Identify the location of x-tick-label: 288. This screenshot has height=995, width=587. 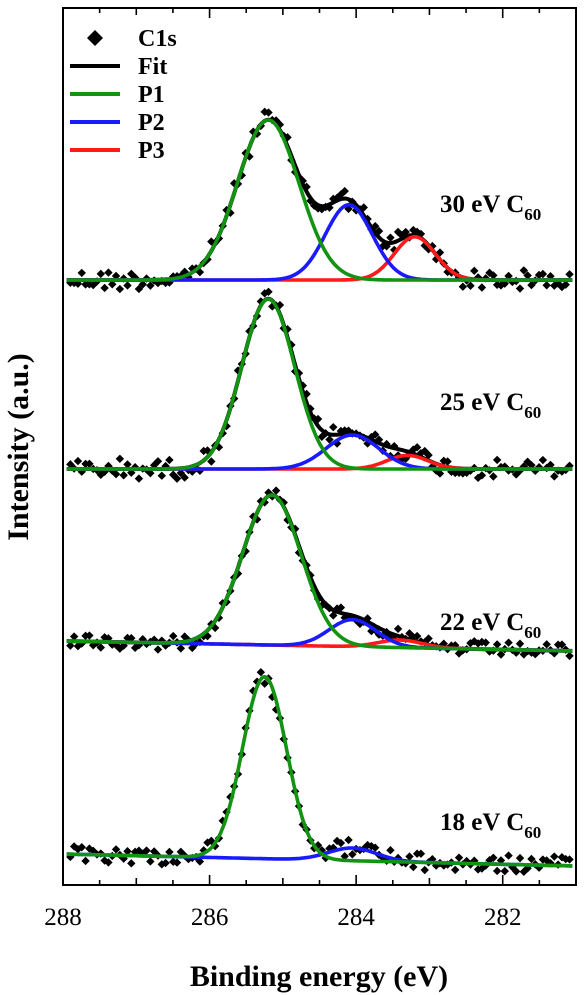
(63, 917).